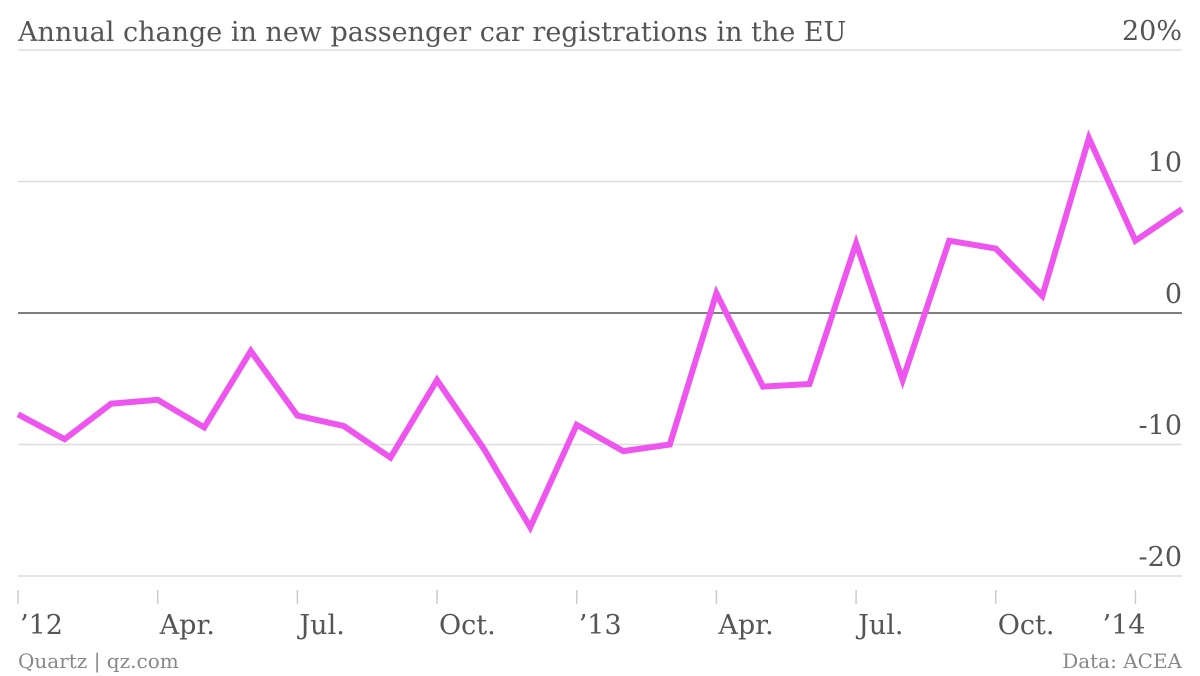  Describe the element at coordinates (1122, 661) in the screenshot. I see `data-source: Data: ACEA` at that location.